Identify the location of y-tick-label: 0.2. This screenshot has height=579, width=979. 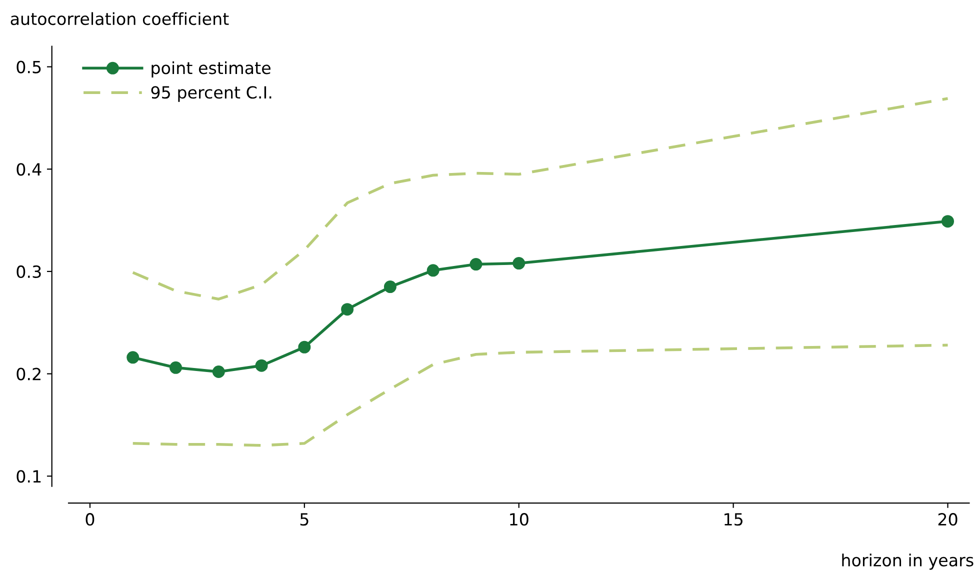
(28, 374).